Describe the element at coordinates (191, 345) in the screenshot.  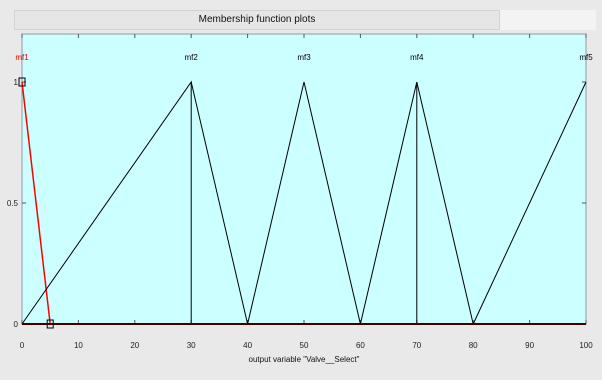
I see `x-tick-label: 30` at that location.